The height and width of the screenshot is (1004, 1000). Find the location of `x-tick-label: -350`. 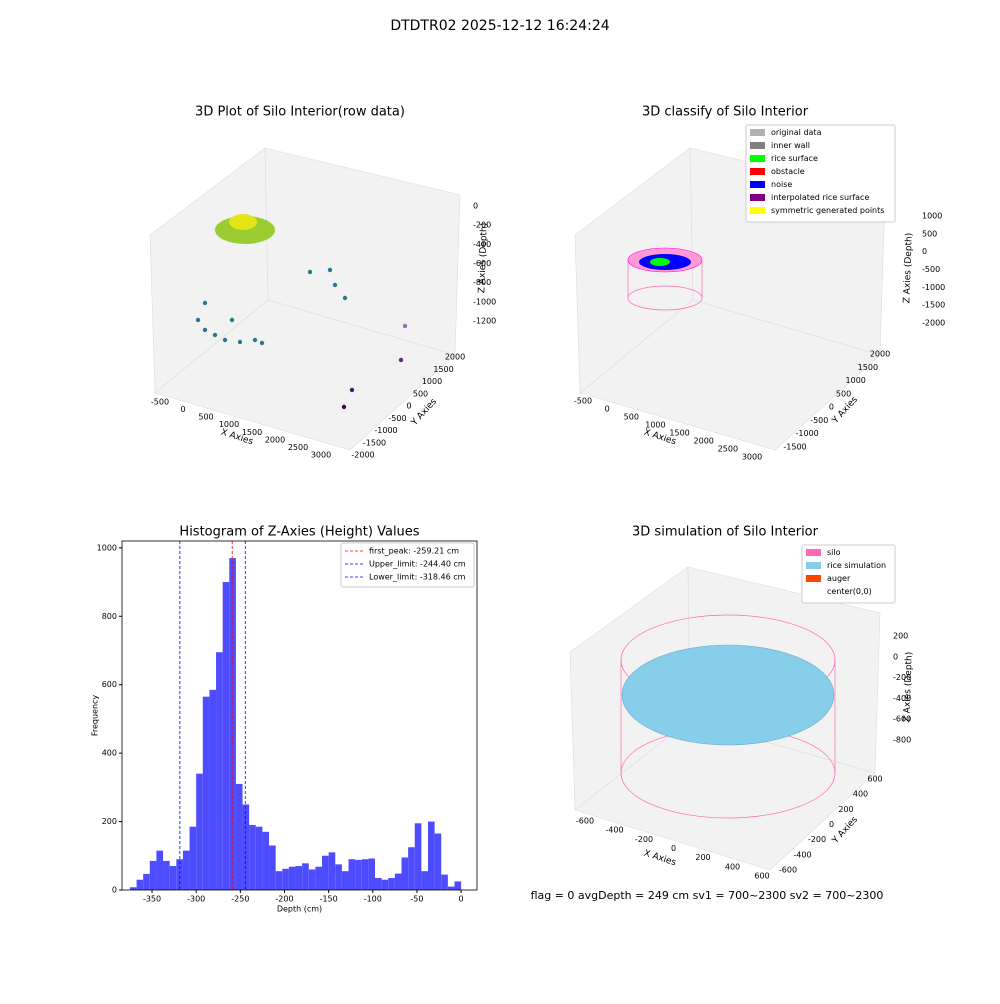

x-tick-label: -350 is located at coordinates (152, 899).